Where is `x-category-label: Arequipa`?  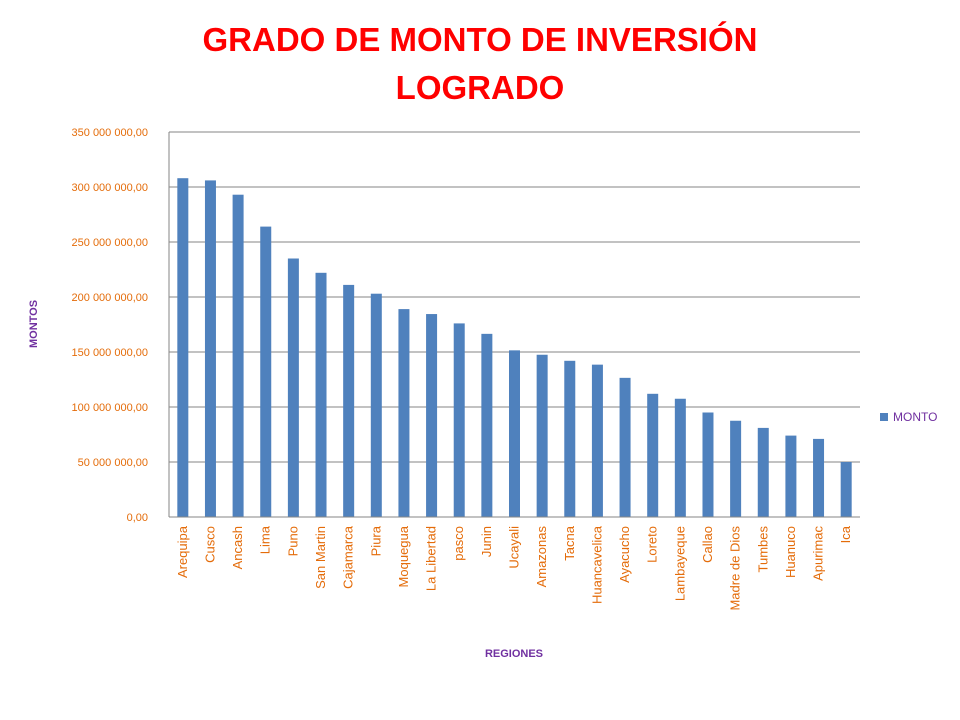 x-category-label: Arequipa is located at coordinates (182, 551).